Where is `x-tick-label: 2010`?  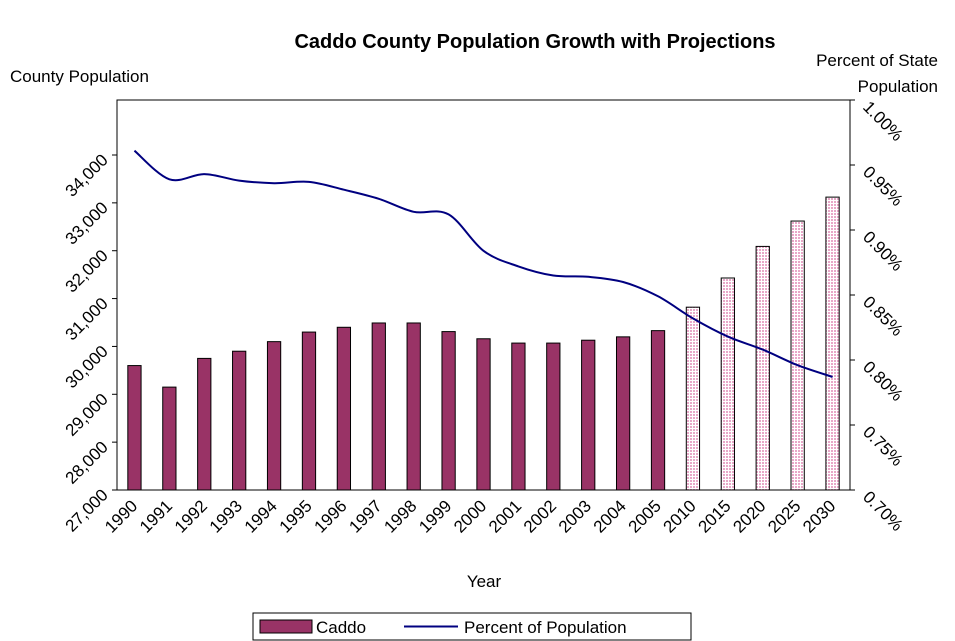
x-tick-label: 2010 is located at coordinates (680, 516).